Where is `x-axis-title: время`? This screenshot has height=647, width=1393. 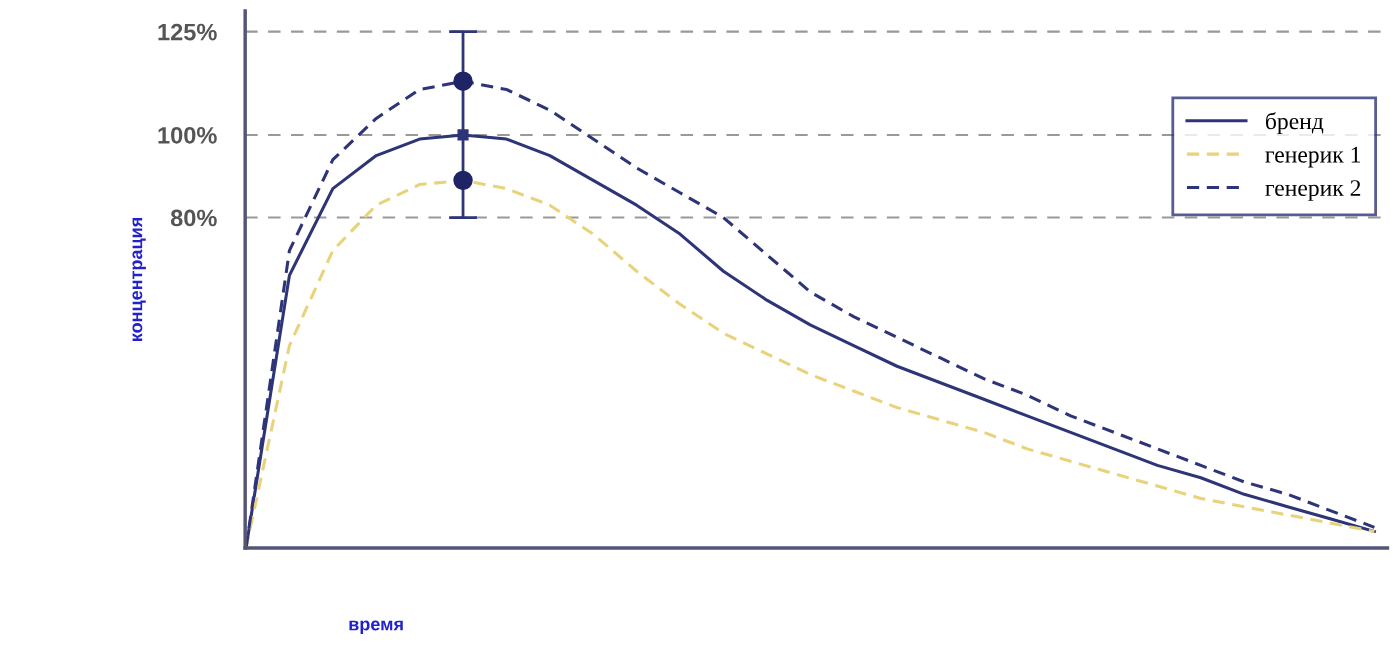 x-axis-title: время is located at coordinates (376, 627).